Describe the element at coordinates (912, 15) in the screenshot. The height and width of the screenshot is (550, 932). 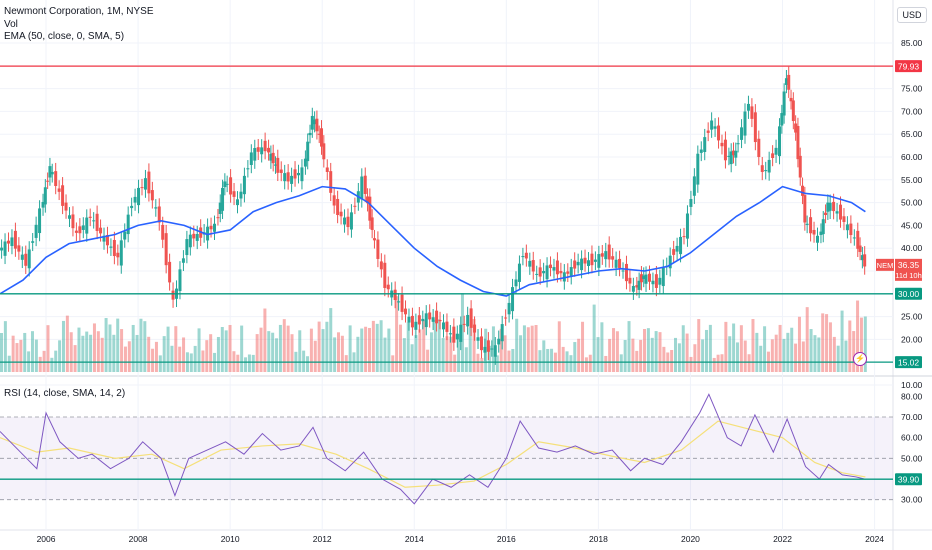
I see `currency-selector-button: USD` at that location.